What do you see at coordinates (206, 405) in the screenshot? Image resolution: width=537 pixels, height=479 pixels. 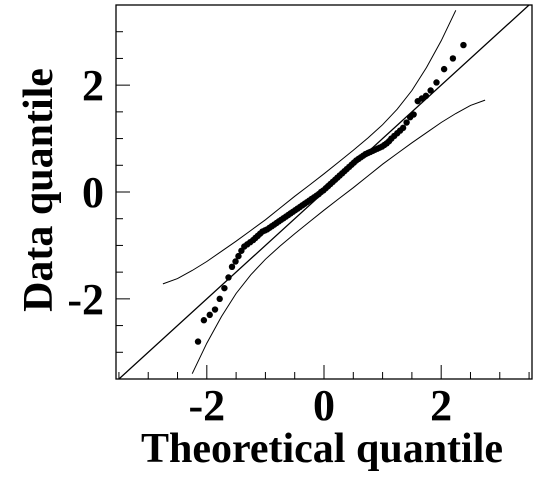 I see `x-tick-label: -2` at bounding box center [206, 405].